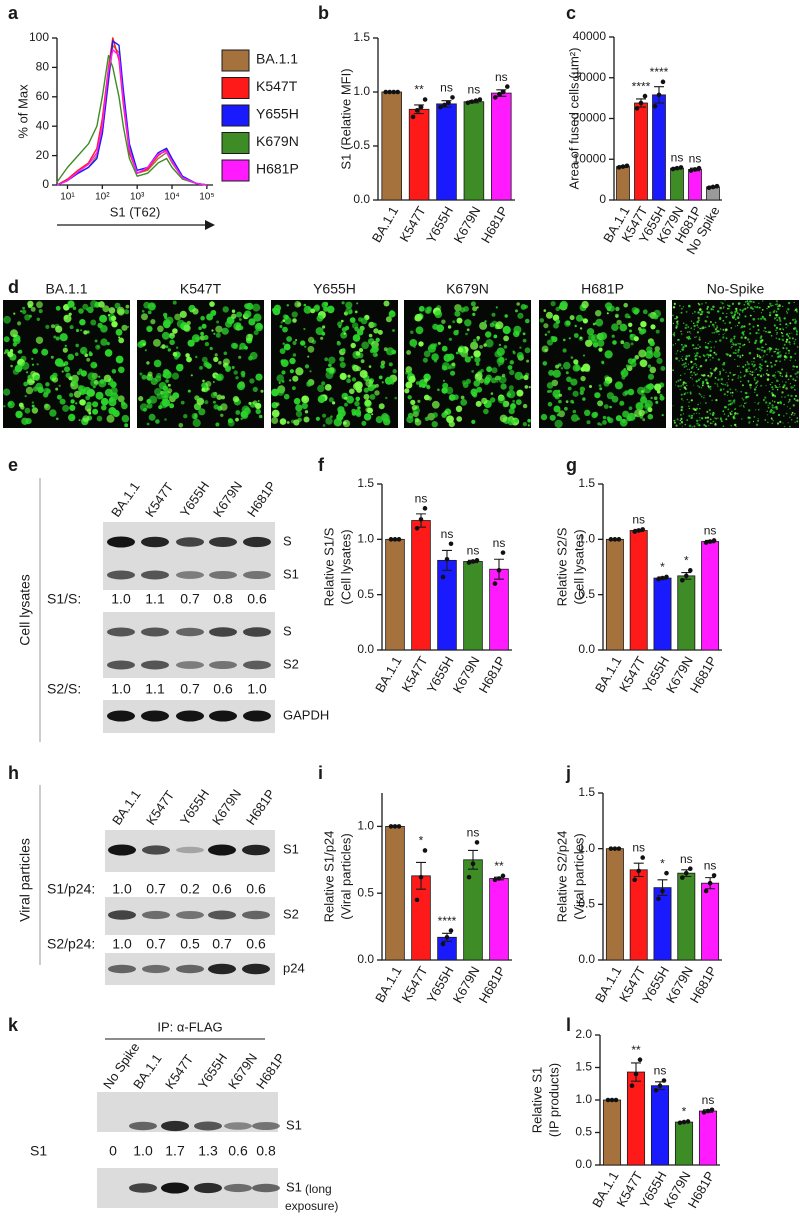 The width and height of the screenshot is (800, 1222). Describe the element at coordinates (667, 119) in the screenshot. I see `axes` at that location.